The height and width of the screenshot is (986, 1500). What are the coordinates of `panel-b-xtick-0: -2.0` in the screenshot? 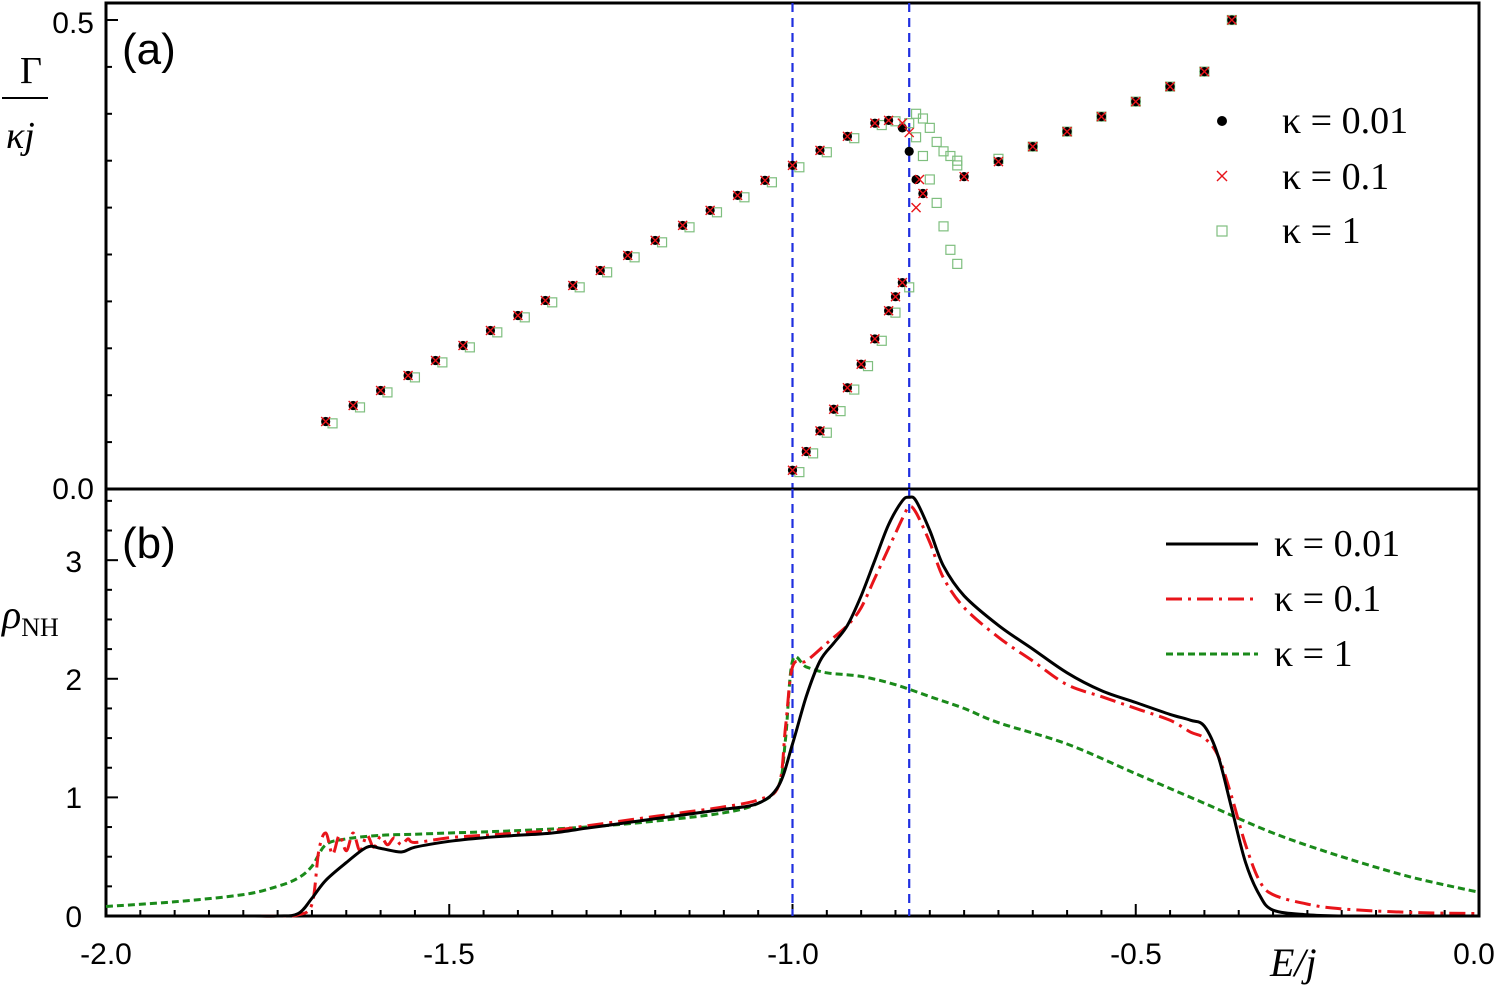 It's located at (106, 954).